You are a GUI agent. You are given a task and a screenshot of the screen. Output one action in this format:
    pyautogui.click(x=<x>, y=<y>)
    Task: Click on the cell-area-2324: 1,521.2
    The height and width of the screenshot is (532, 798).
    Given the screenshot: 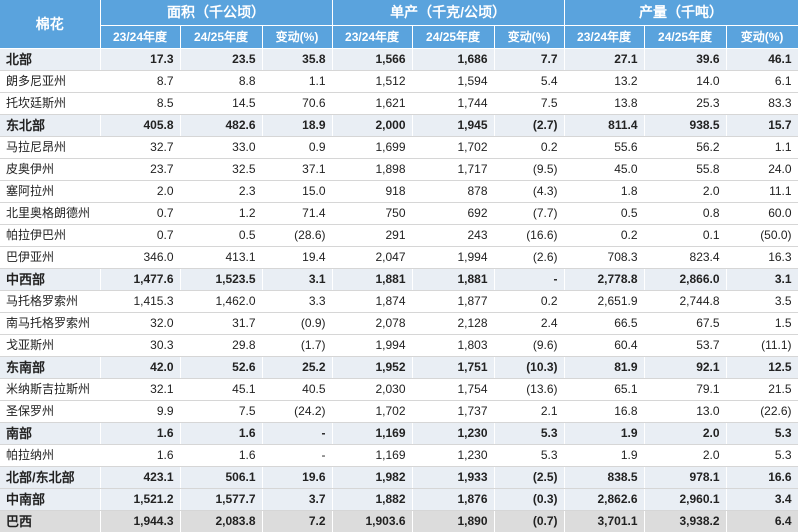 What is the action you would take?
    pyautogui.click(x=140, y=500)
    